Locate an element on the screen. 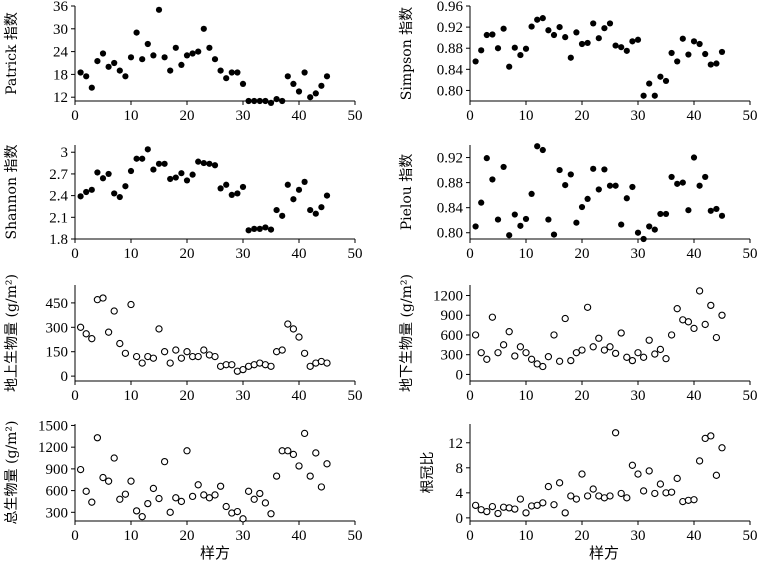  y-tick-label: 18 is located at coordinates (60, 75).